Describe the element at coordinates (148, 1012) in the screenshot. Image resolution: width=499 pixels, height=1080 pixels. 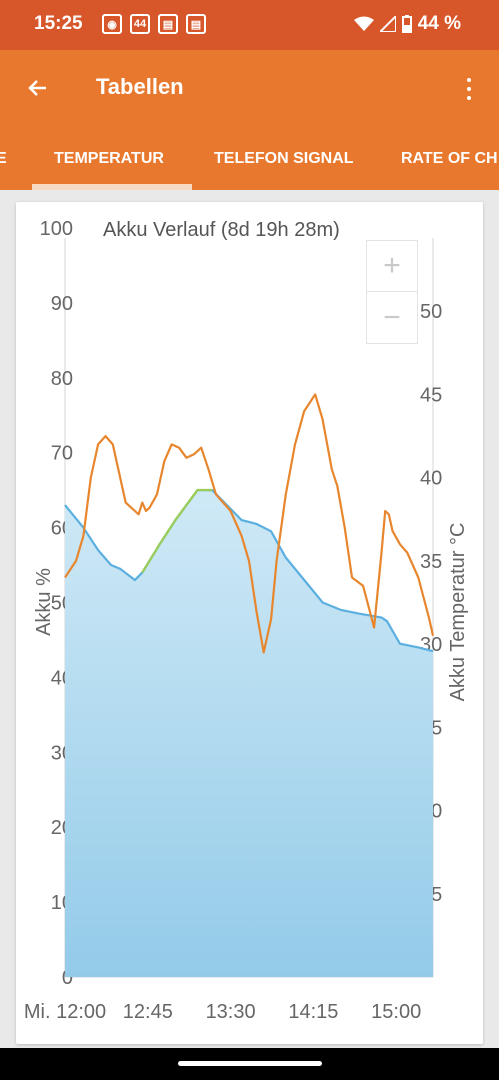
I see `x-tick-label: 12:45` at that location.